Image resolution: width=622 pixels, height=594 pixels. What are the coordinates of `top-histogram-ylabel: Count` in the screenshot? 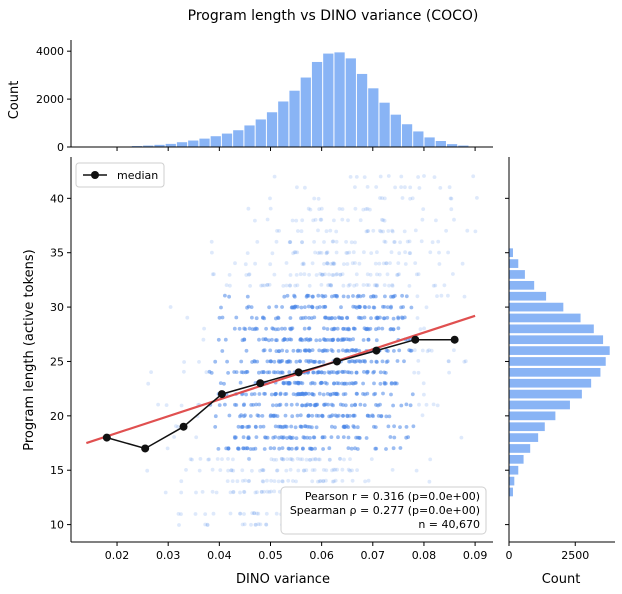 It's located at (14, 100).